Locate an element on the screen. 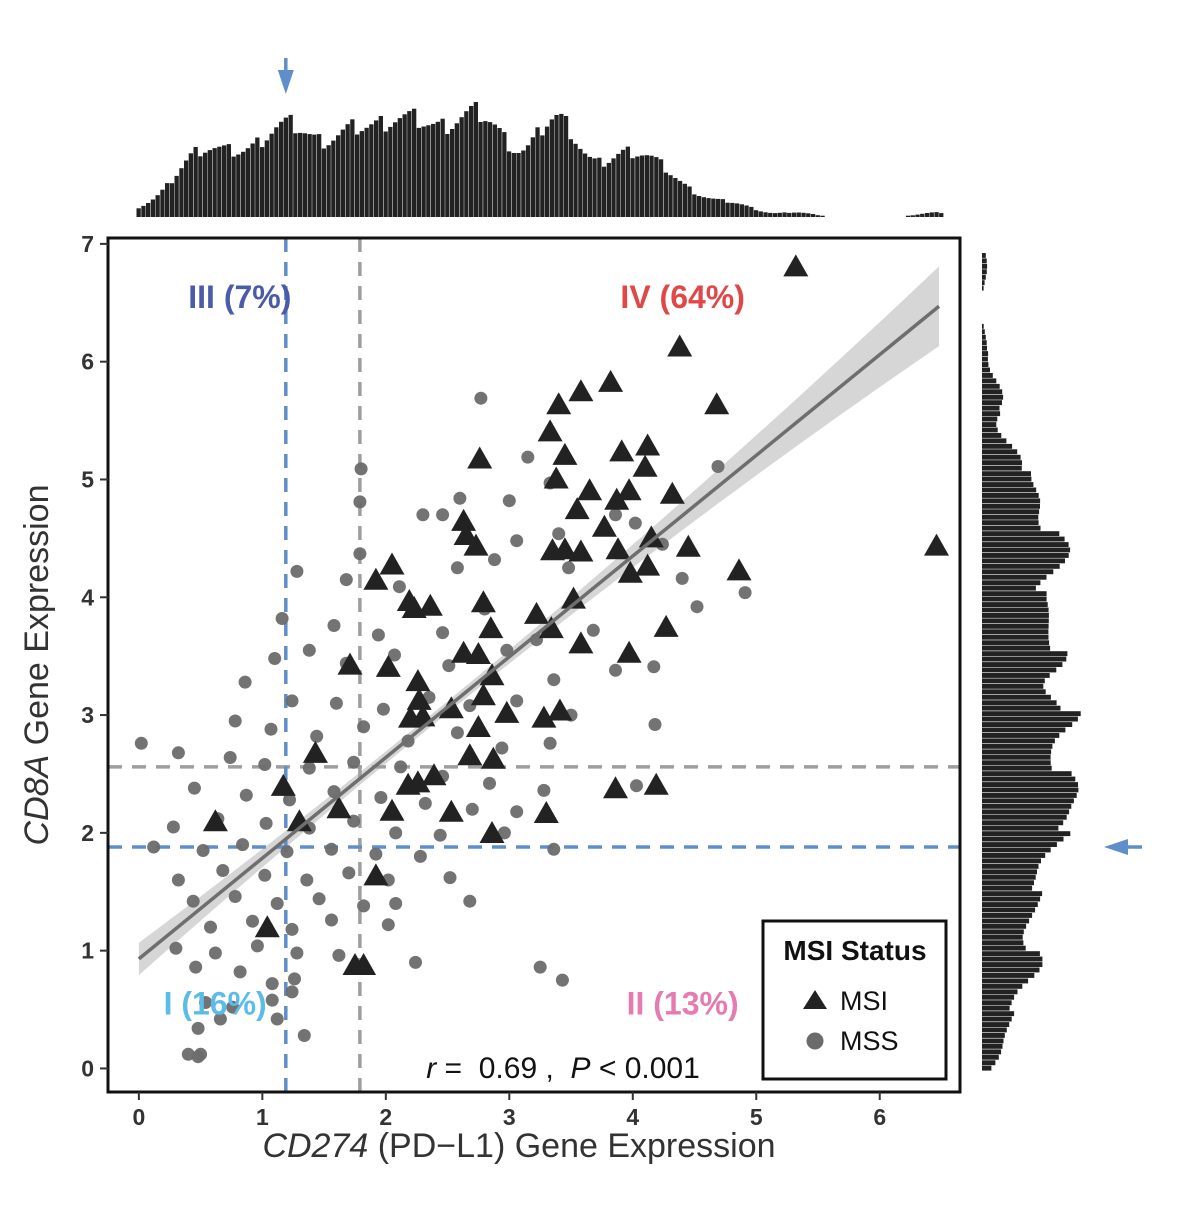  y-tick-label: 6 is located at coordinates (87, 362).